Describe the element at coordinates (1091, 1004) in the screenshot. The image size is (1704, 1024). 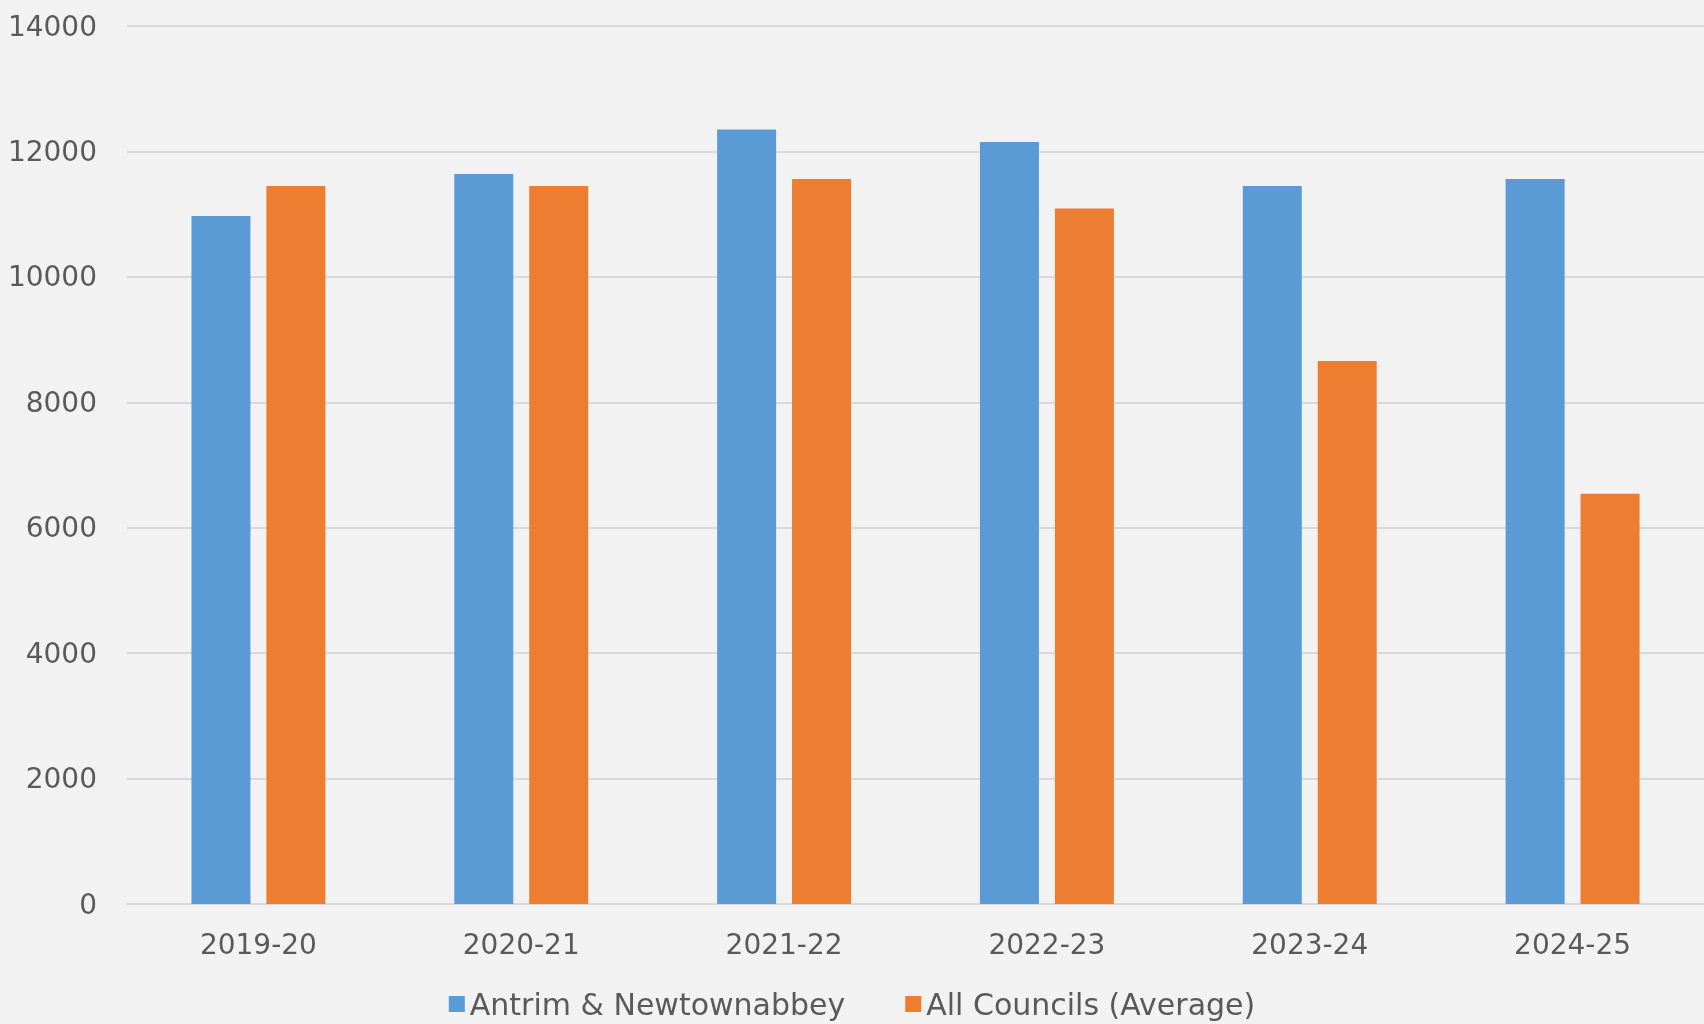
I see `legend-label: All Councils (Average)` at that location.